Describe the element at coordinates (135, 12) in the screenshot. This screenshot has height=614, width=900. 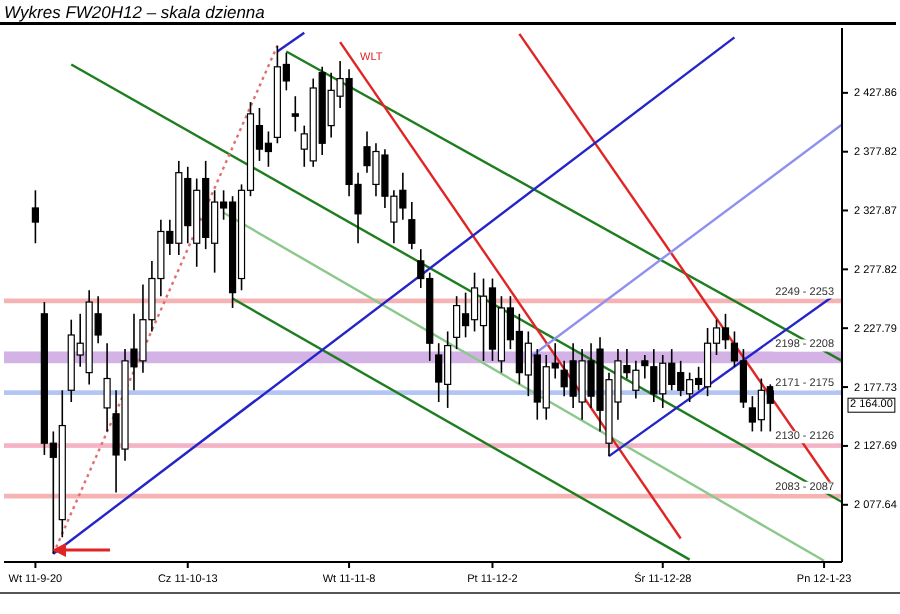
I see `chart-title: Wykres FW20H12 – skala dzienna` at that location.